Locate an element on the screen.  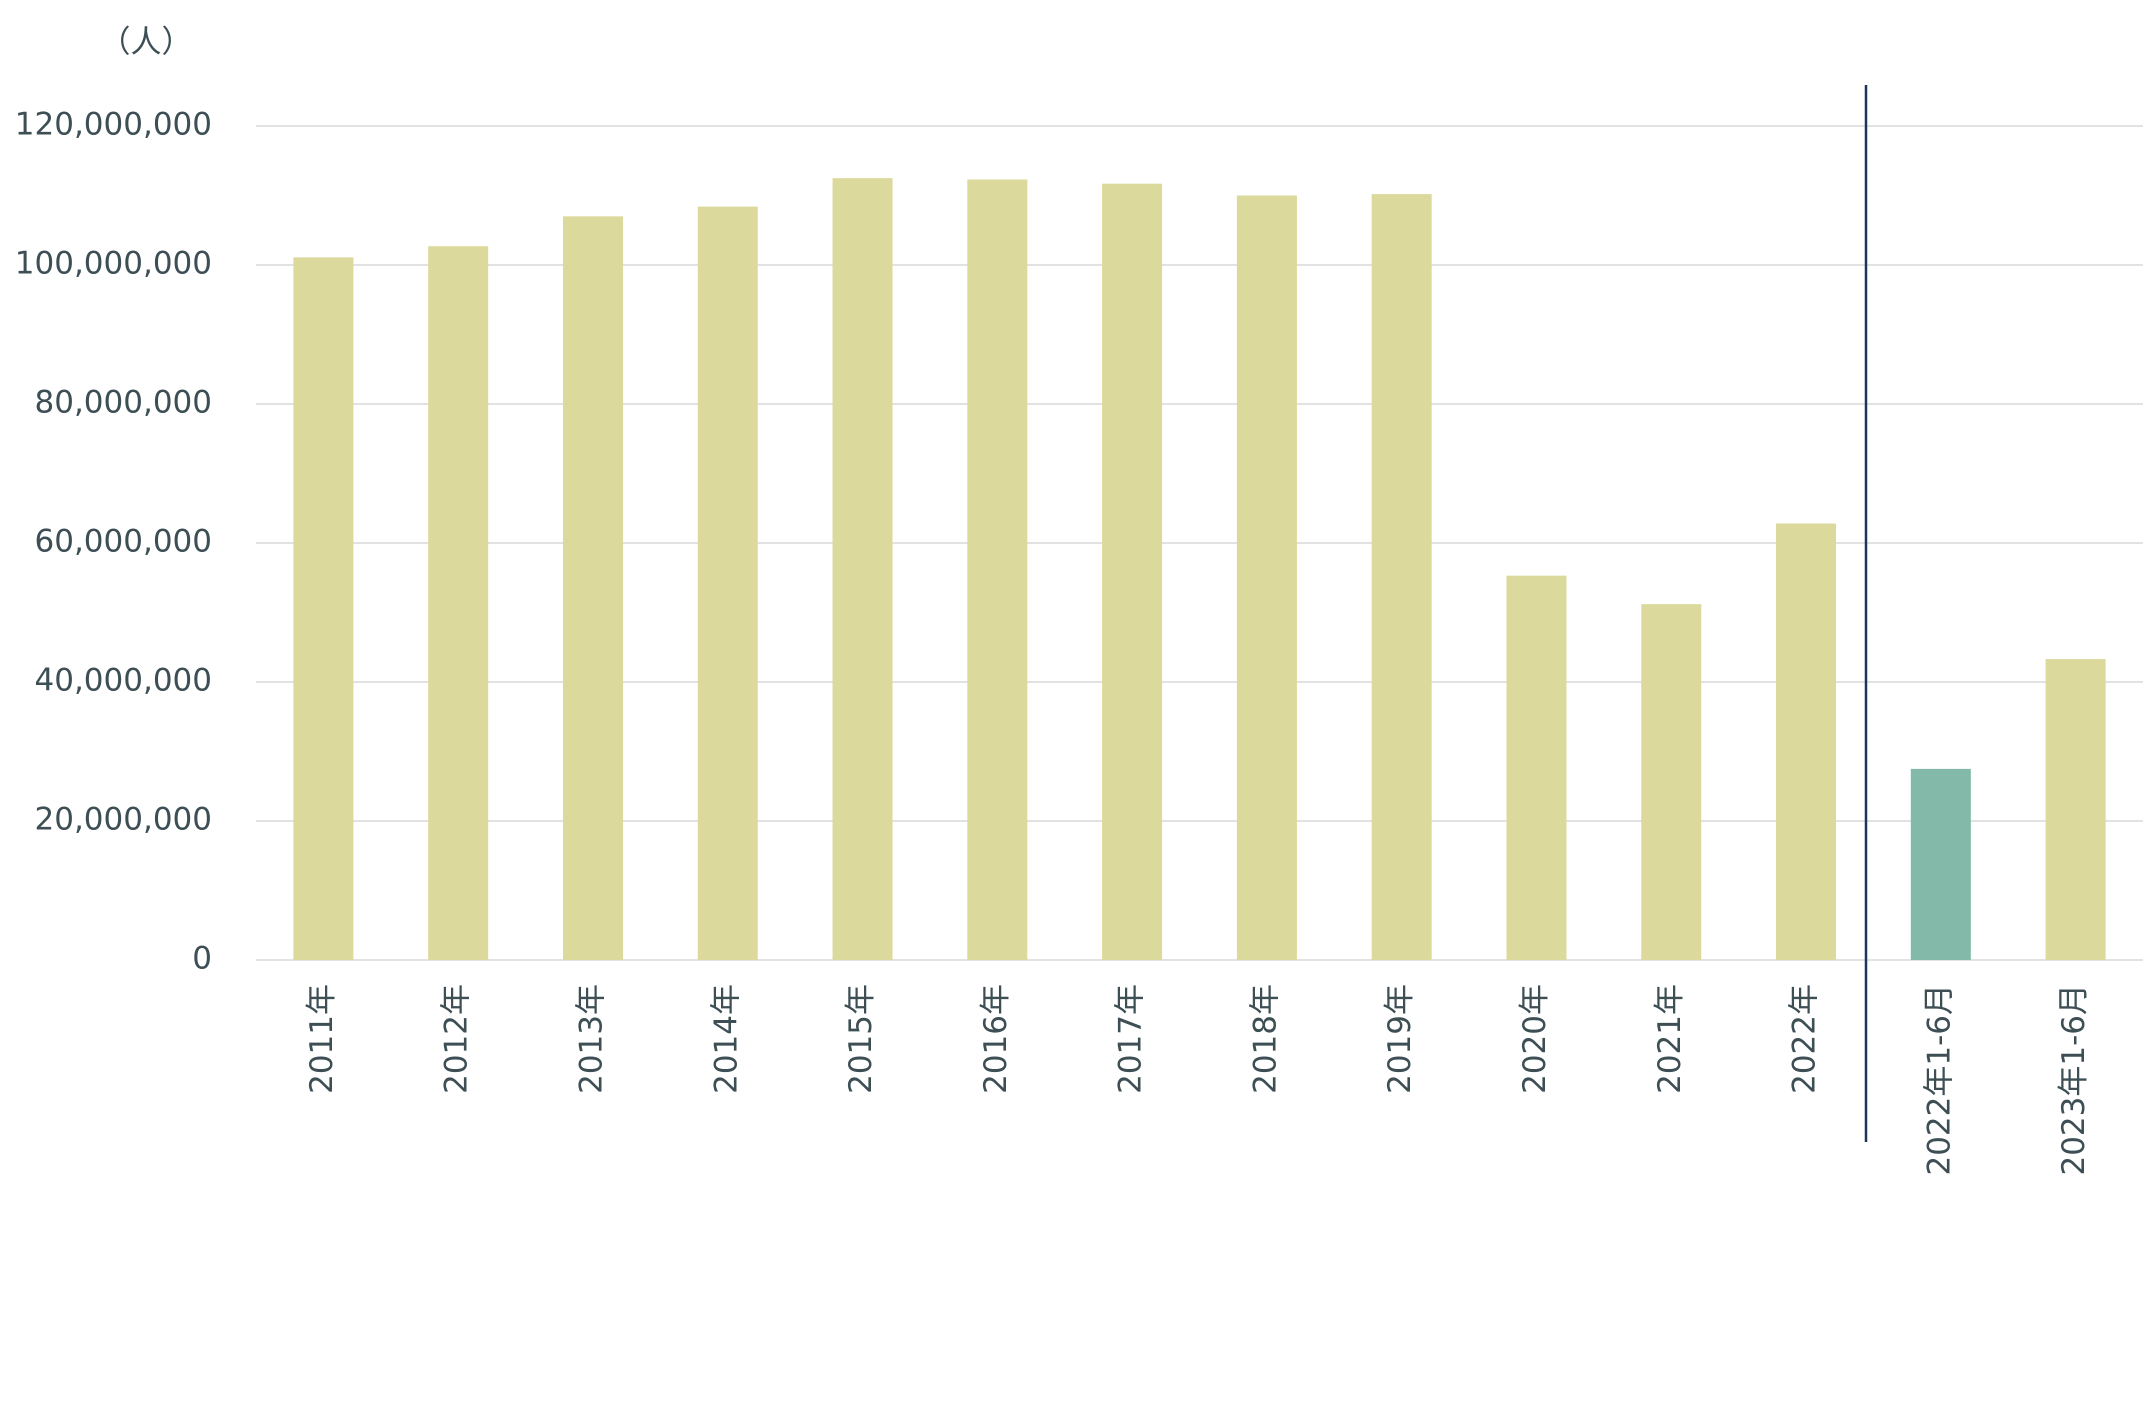
y-tick-label: 20,000,000 is located at coordinates (124, 820).